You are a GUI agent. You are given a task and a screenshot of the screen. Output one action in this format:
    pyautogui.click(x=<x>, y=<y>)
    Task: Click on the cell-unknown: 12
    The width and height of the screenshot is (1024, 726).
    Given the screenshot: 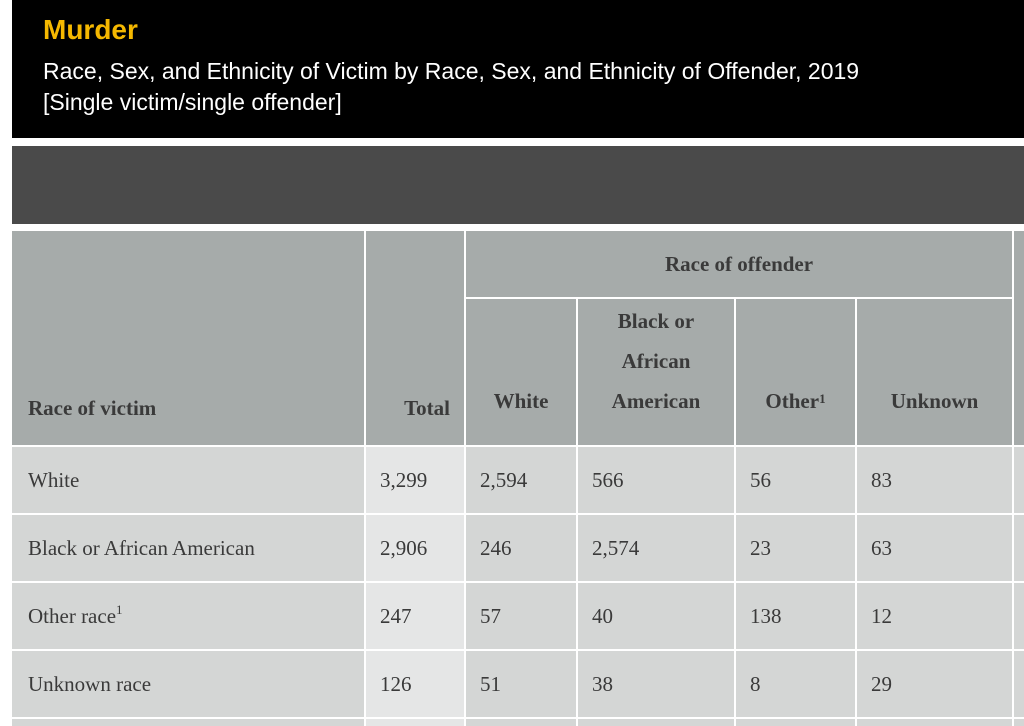 What is the action you would take?
    pyautogui.click(x=936, y=617)
    